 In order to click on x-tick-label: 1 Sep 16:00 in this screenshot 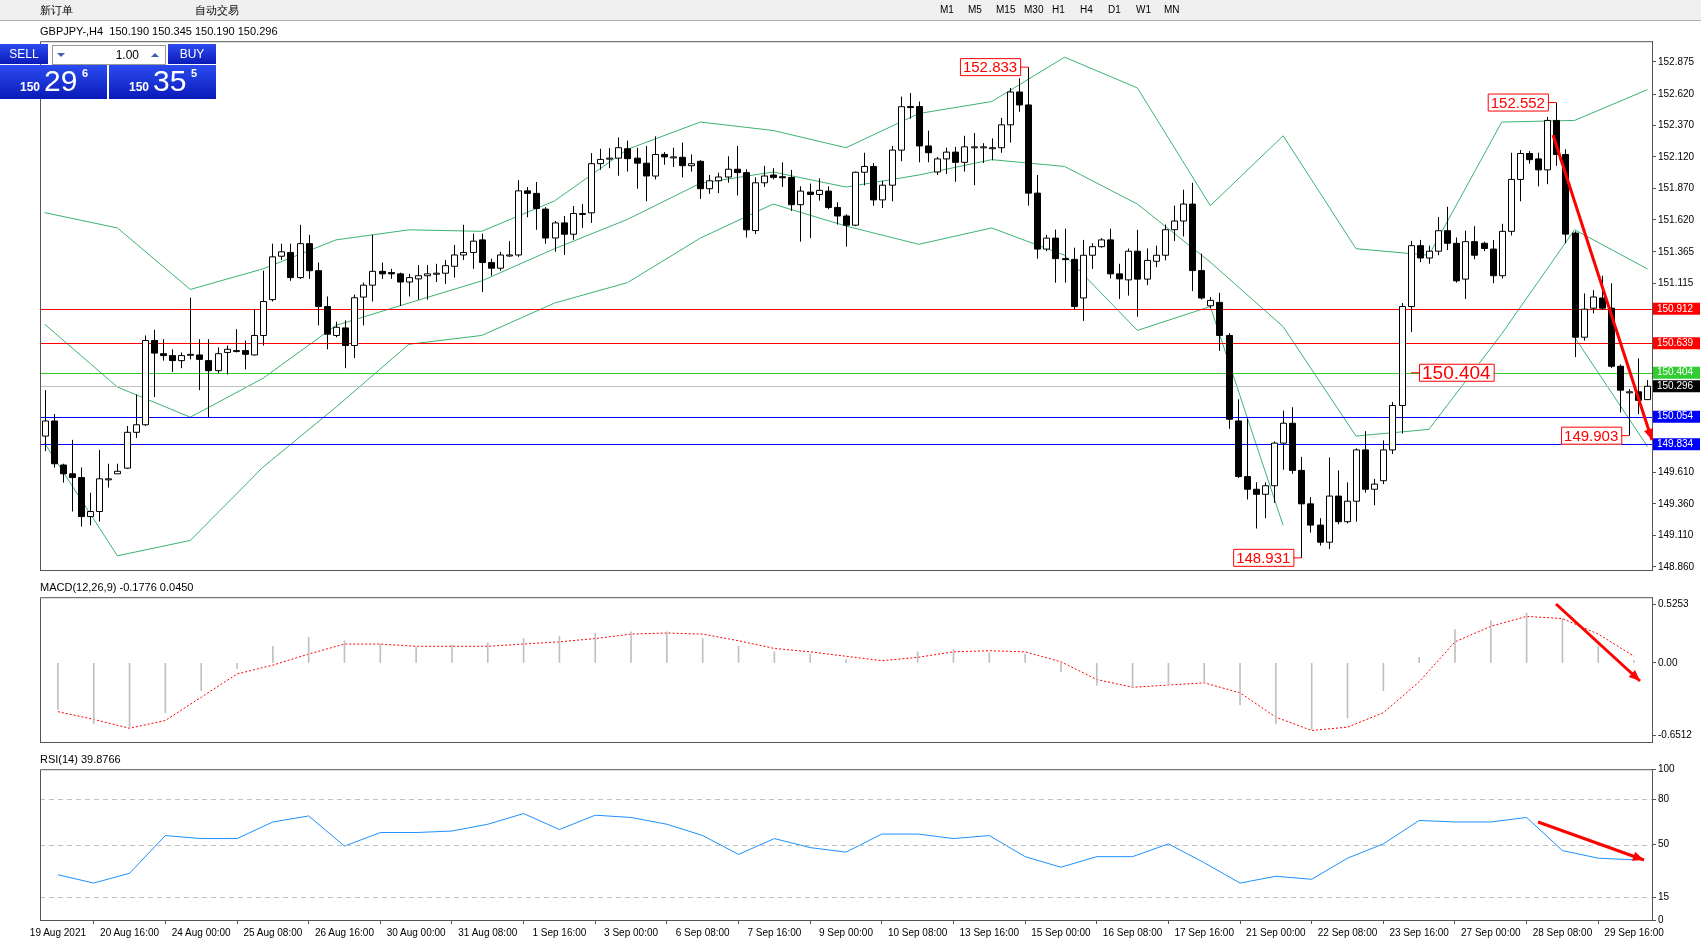, I will do `click(559, 932)`.